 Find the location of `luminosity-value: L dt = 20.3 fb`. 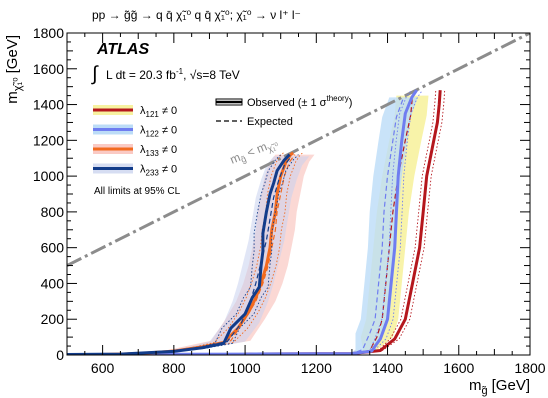

luminosity-value: L dt = 20.3 fb is located at coordinates (141, 75).